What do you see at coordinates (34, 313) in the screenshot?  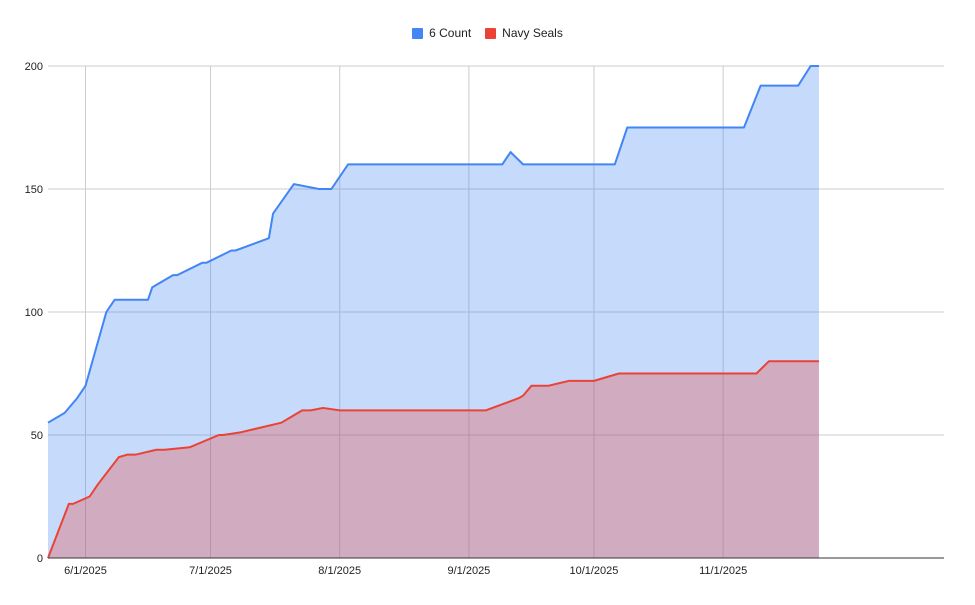 I see `y-tick-label: 100` at bounding box center [34, 313].